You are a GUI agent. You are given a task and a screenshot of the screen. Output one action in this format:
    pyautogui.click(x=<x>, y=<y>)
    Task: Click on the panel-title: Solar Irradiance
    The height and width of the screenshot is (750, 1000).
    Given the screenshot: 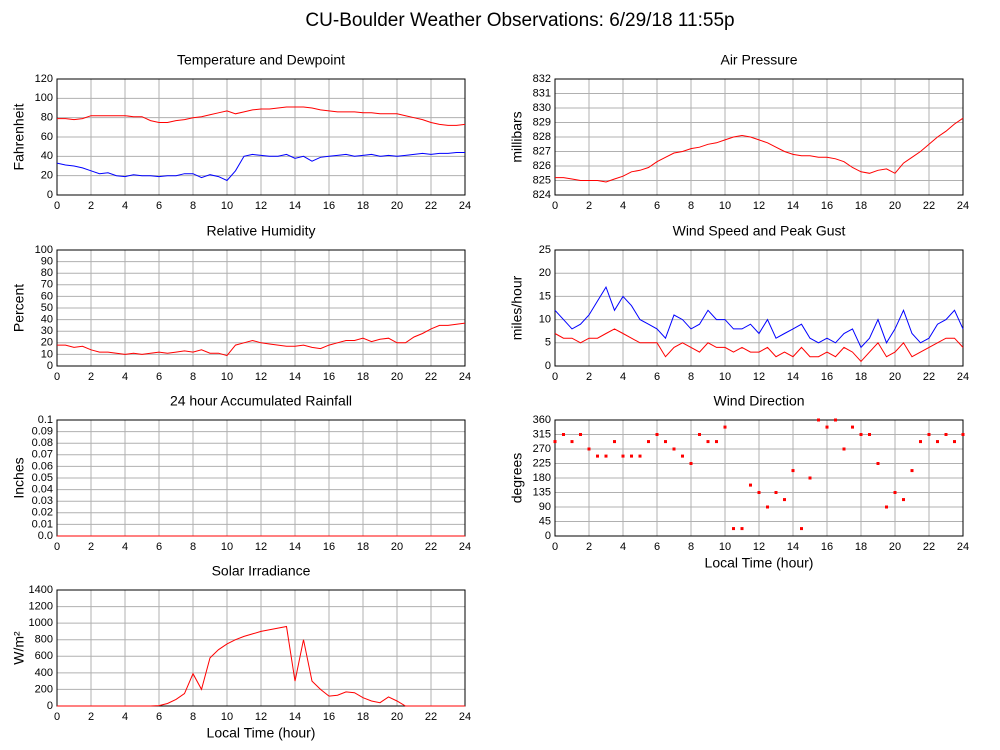 What is the action you would take?
    pyautogui.click(x=261, y=571)
    